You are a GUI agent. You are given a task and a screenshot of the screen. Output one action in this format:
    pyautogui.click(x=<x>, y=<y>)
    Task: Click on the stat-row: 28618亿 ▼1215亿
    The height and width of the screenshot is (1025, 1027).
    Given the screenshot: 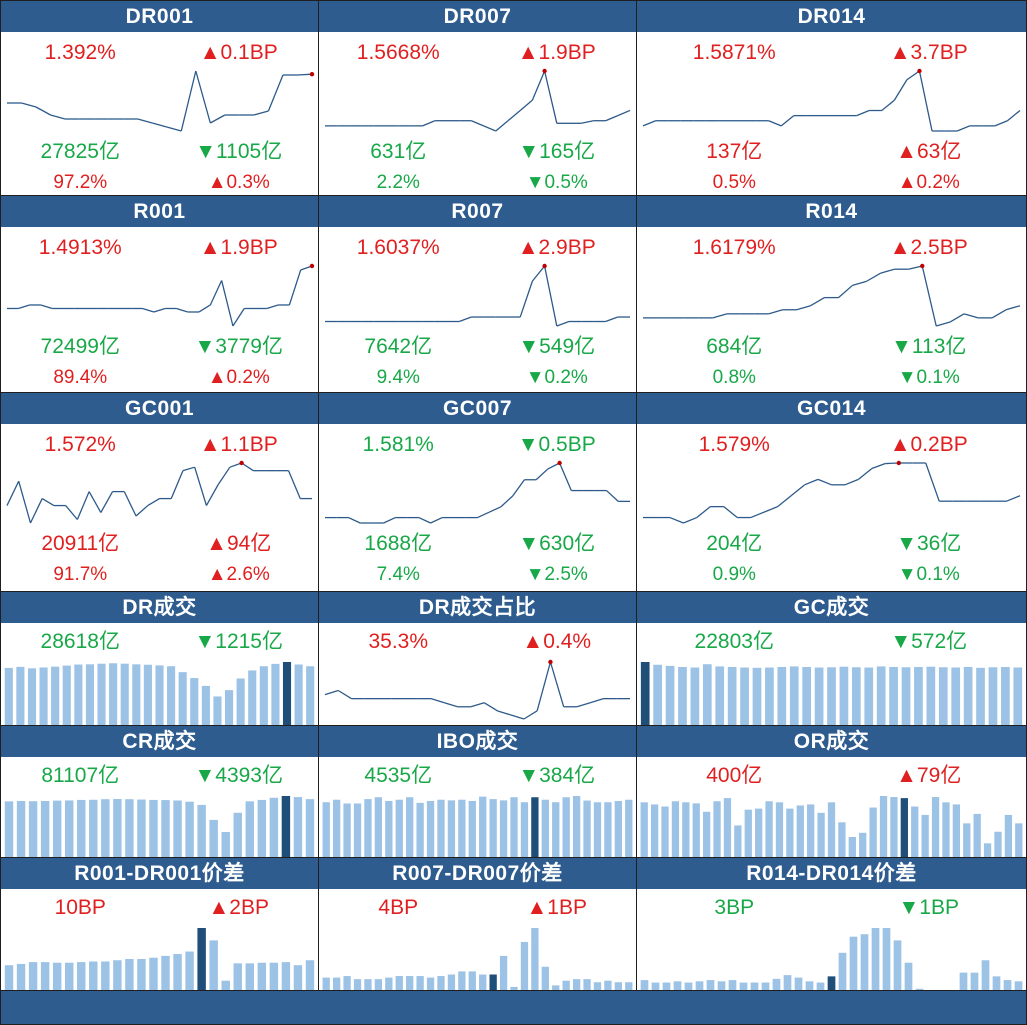 What is the action you would take?
    pyautogui.click(x=159, y=642)
    